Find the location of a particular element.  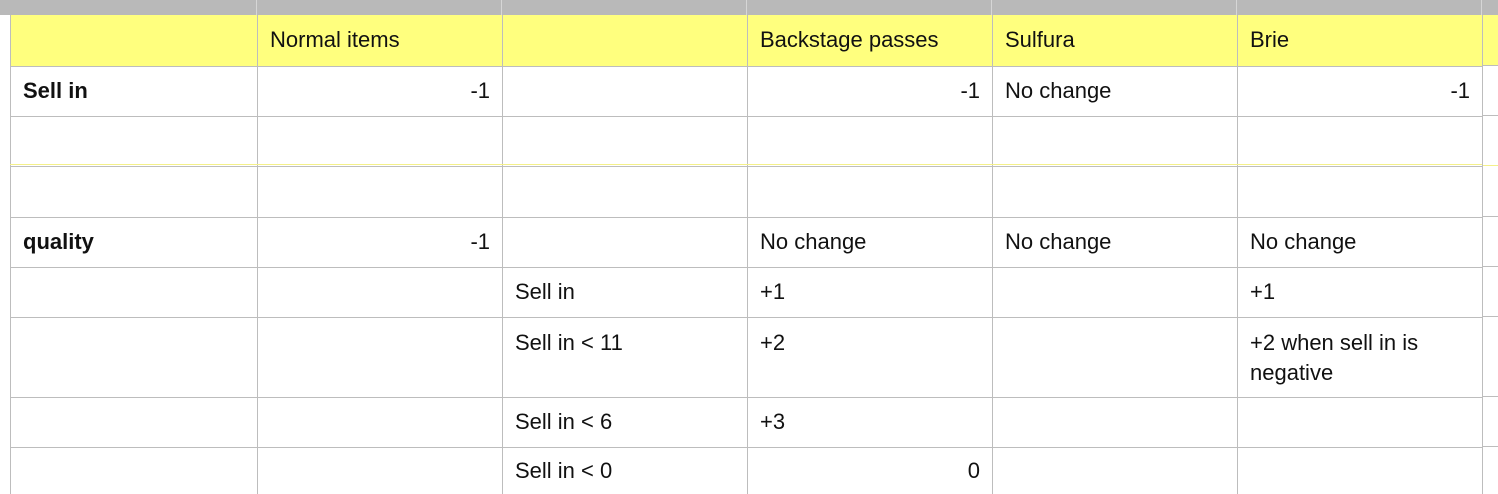

table-cell: Sell in is located at coordinates (625, 292).